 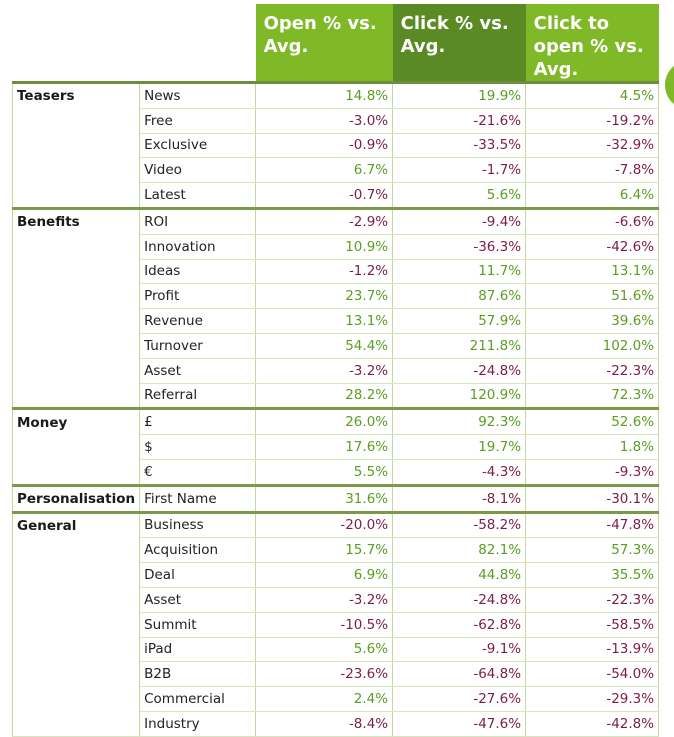 I want to click on keyword-cell: €, so click(x=198, y=472).